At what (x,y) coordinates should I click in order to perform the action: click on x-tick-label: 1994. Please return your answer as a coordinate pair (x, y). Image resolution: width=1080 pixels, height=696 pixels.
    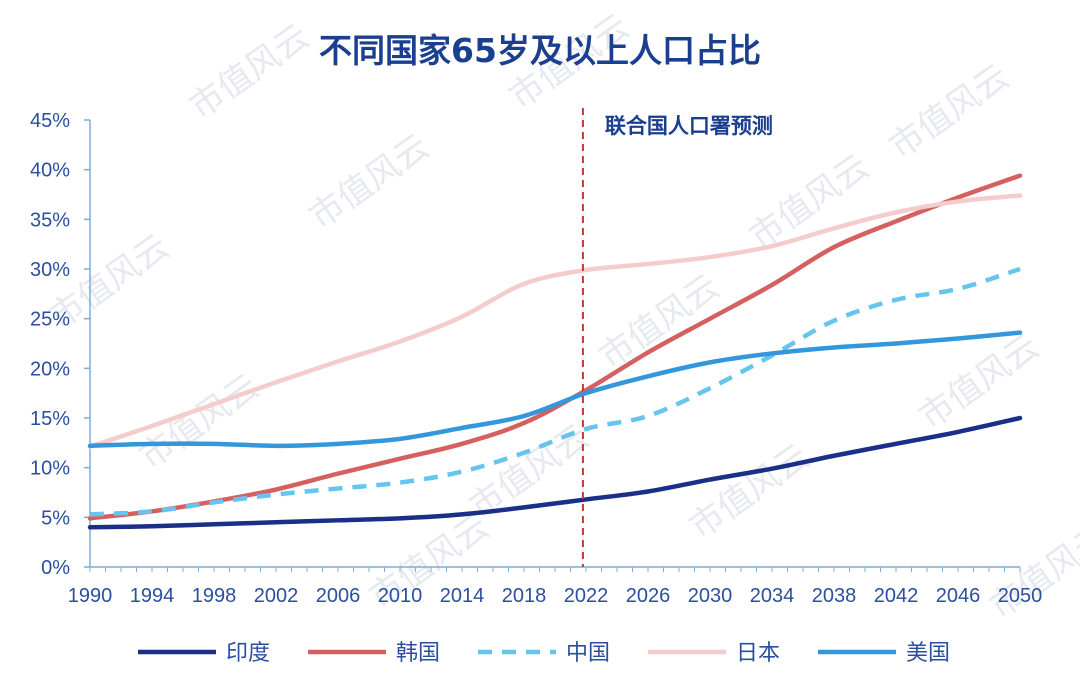
    Looking at the image, I should click on (152, 596).